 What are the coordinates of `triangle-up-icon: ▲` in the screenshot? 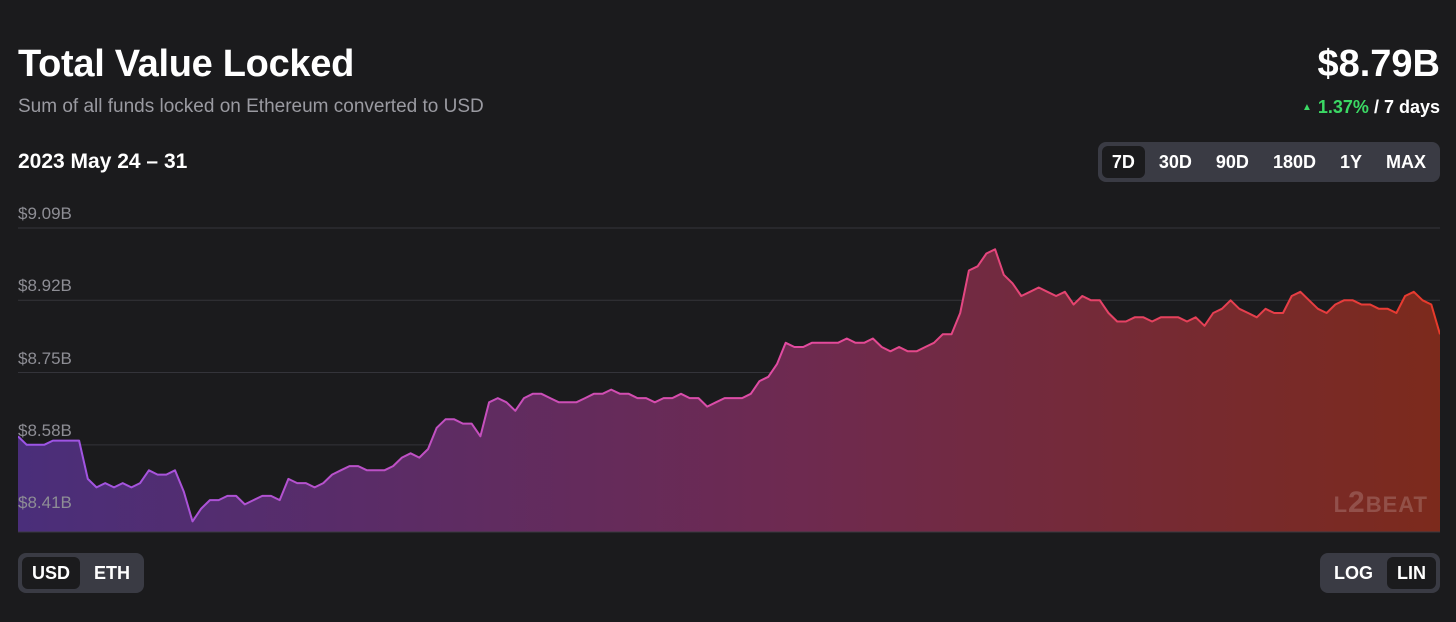 It's located at (1306, 107).